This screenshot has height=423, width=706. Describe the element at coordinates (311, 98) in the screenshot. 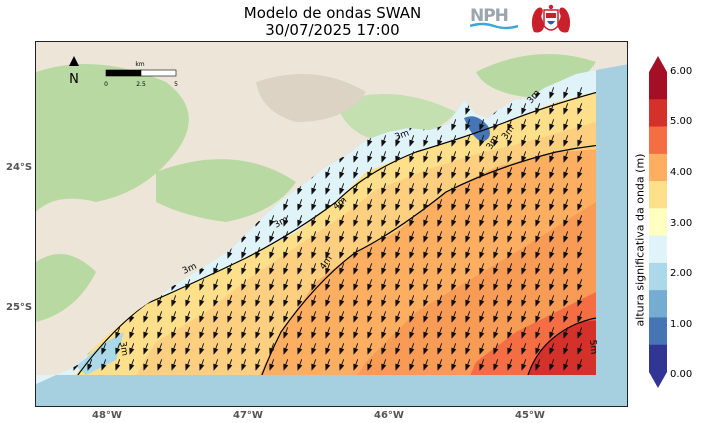

I see `urban-area` at that location.